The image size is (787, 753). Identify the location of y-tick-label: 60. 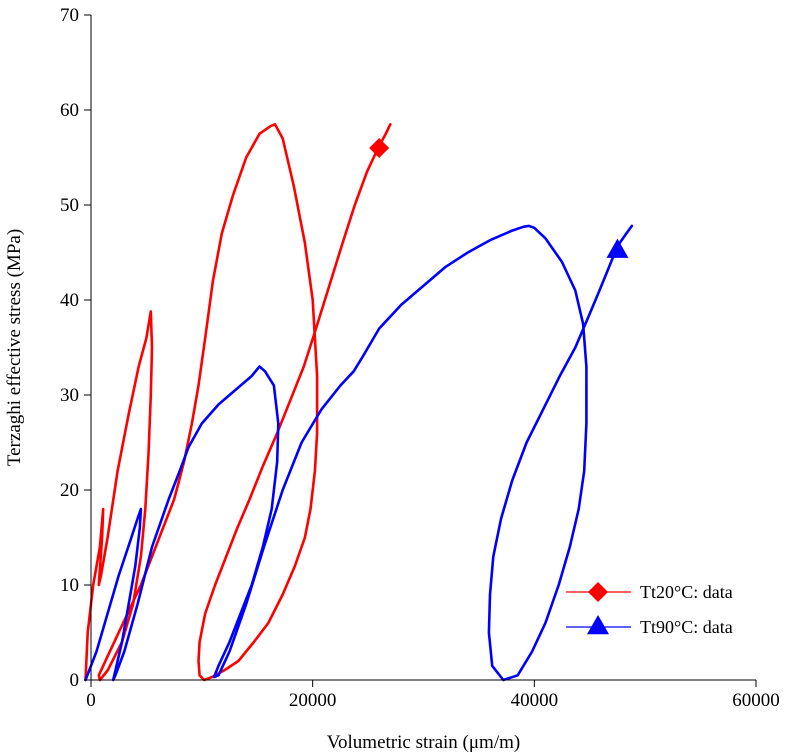
(69, 110).